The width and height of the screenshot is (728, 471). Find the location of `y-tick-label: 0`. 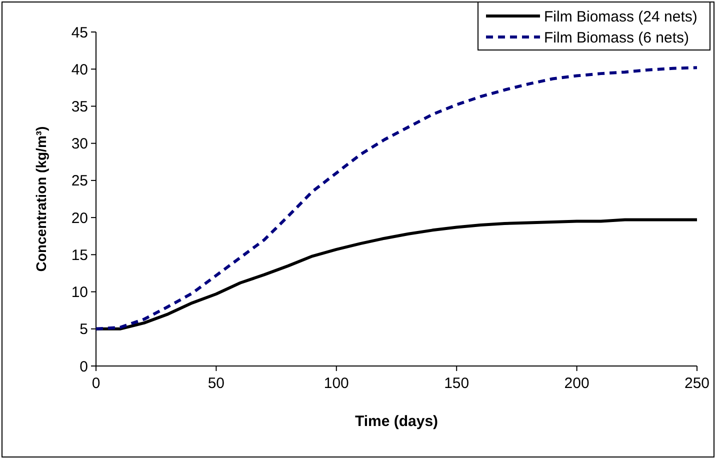

y-tick-label: 0 is located at coordinates (84, 367).